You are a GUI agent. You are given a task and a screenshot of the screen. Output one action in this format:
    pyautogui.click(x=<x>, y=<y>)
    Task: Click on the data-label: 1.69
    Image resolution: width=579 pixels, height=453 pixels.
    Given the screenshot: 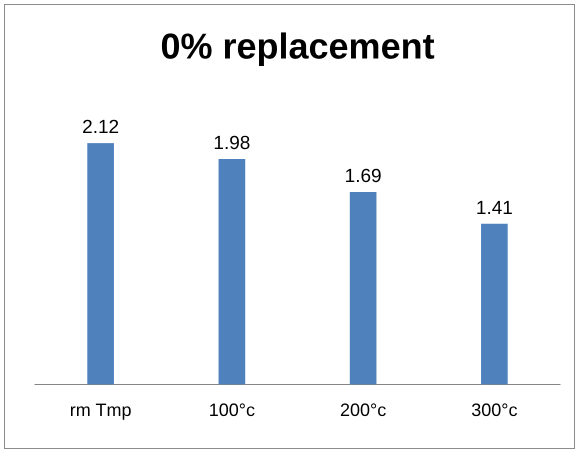 What is the action you would take?
    pyautogui.click(x=363, y=177)
    